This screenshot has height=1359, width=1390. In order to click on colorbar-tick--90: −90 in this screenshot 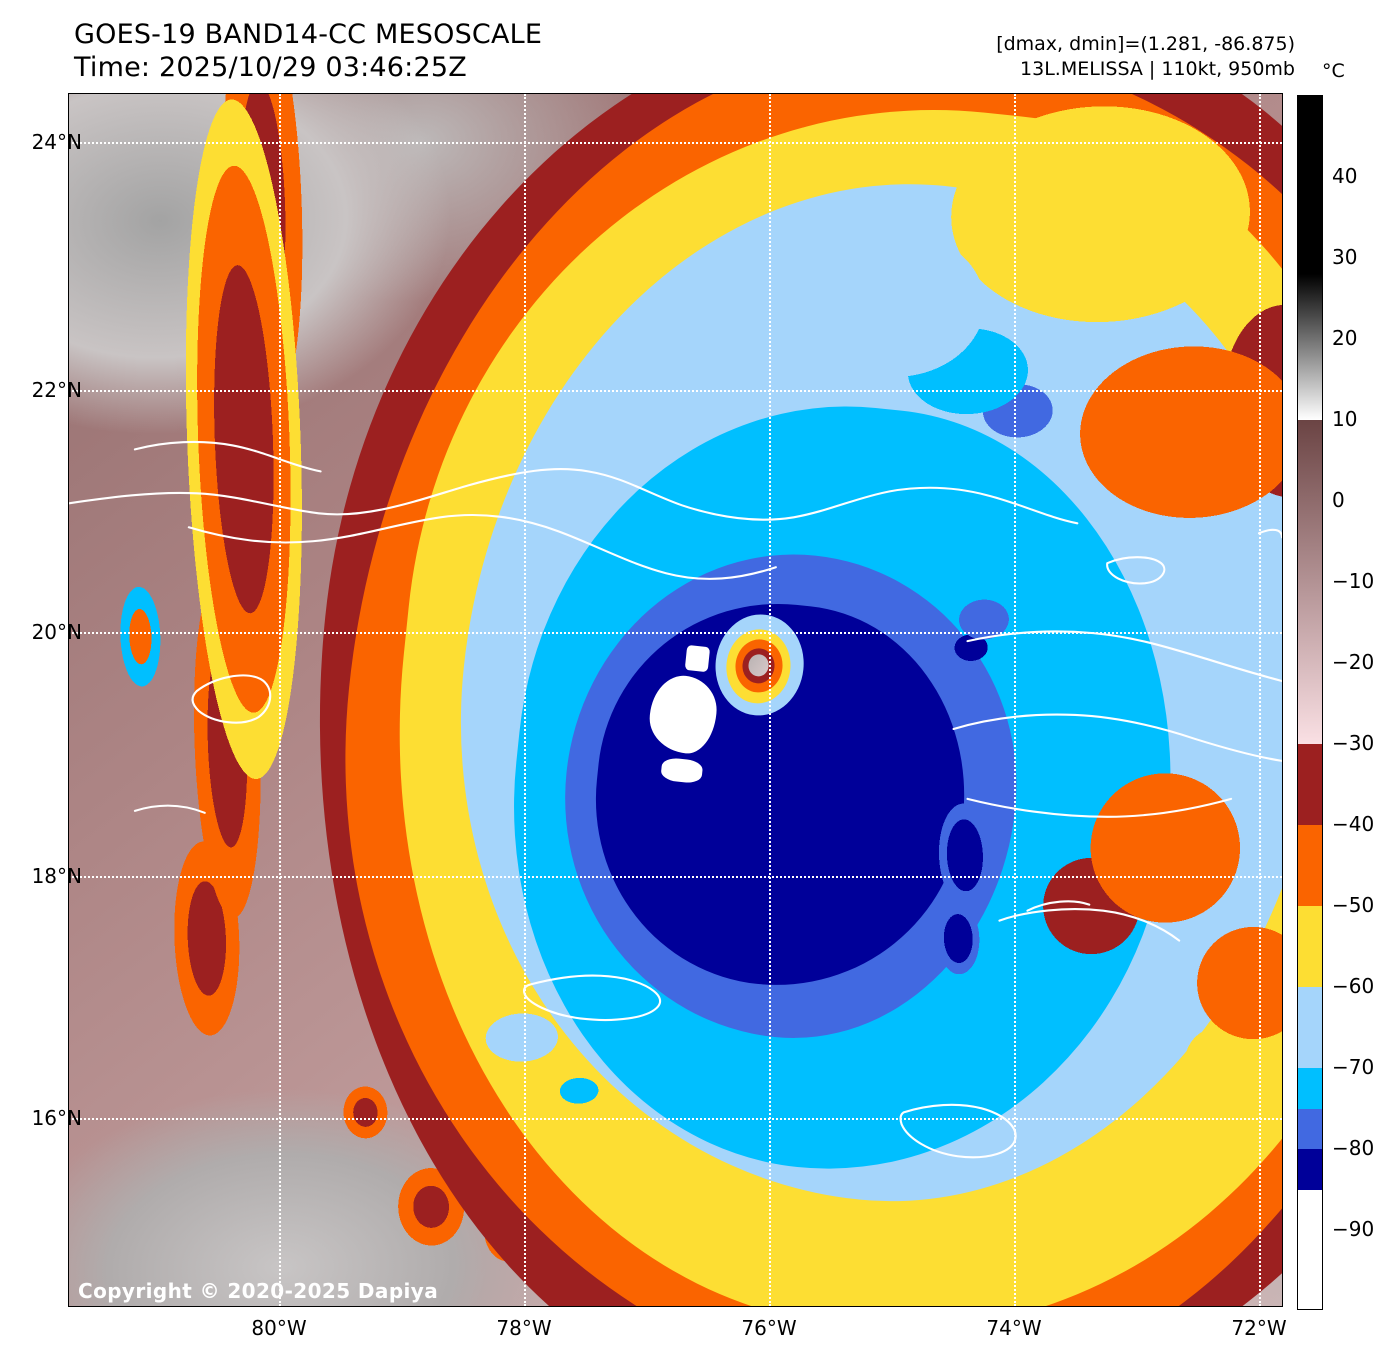, I will do `click(1353, 1229)`.